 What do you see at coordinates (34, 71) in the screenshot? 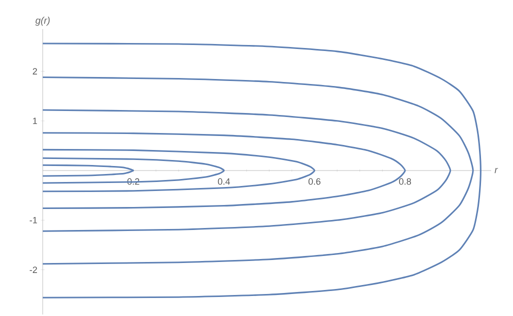
I see `y-tick-label: 2` at bounding box center [34, 71].